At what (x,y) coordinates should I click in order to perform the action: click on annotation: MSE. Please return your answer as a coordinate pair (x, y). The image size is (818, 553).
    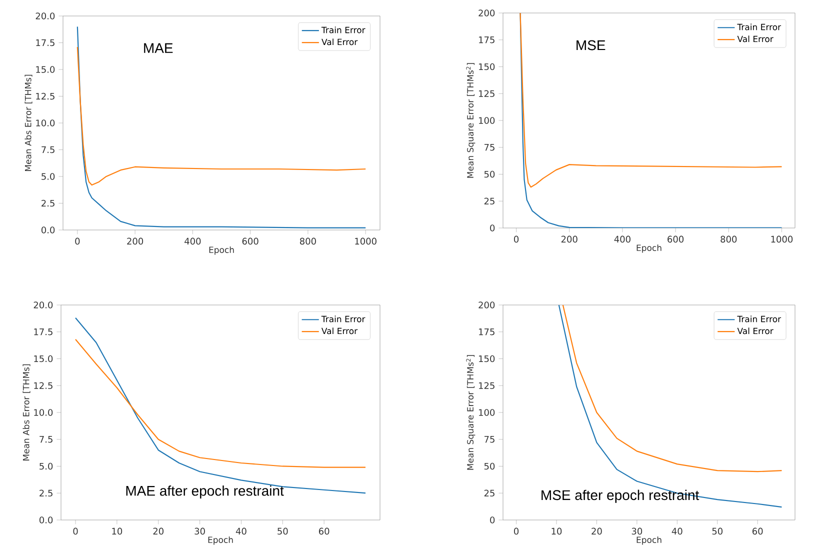
    Looking at the image, I should click on (591, 45).